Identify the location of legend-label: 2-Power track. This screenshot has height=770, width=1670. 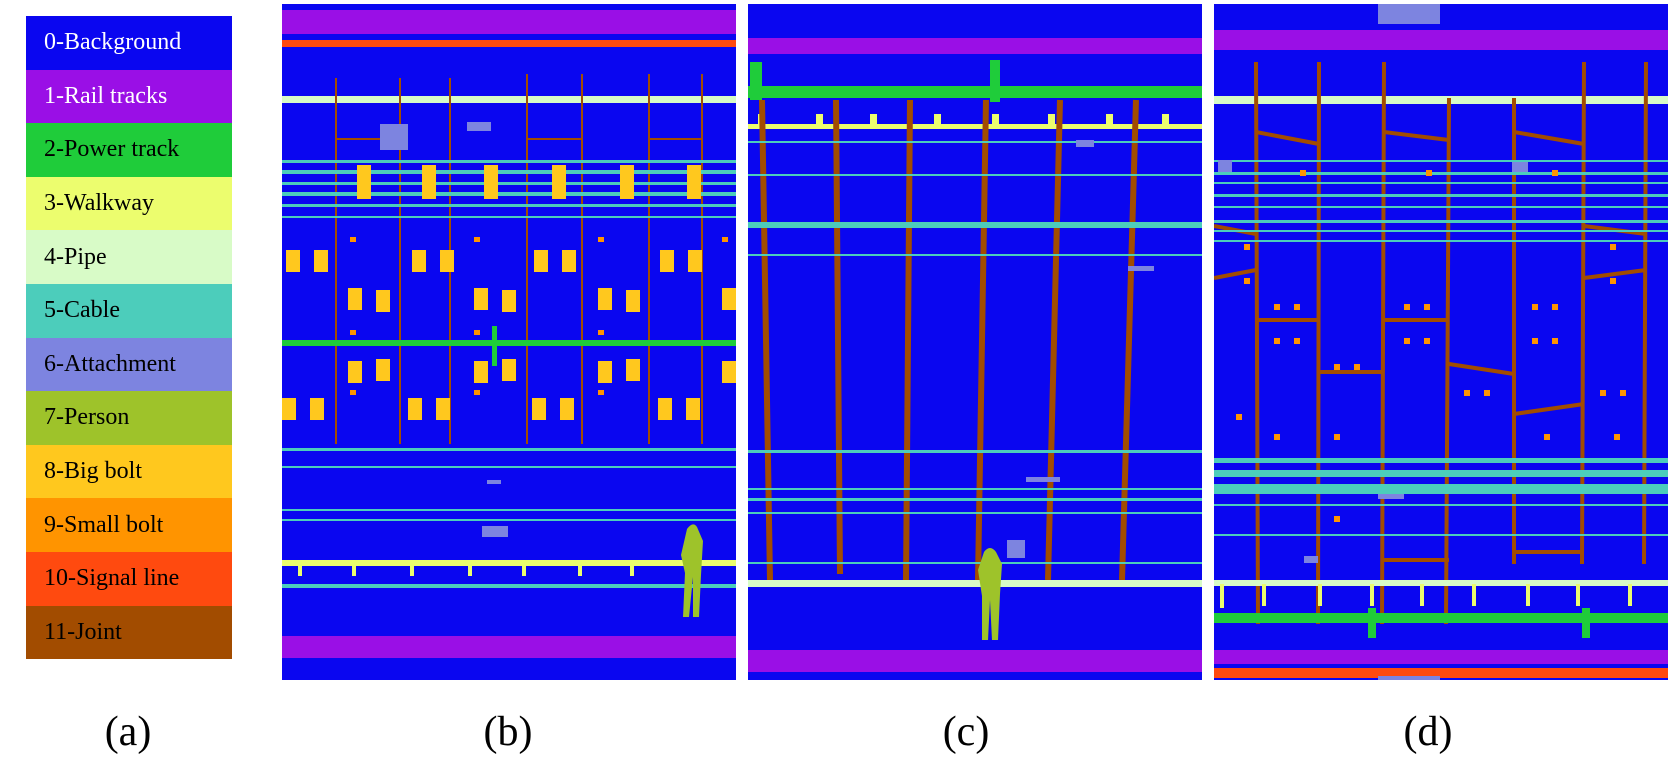
(112, 149).